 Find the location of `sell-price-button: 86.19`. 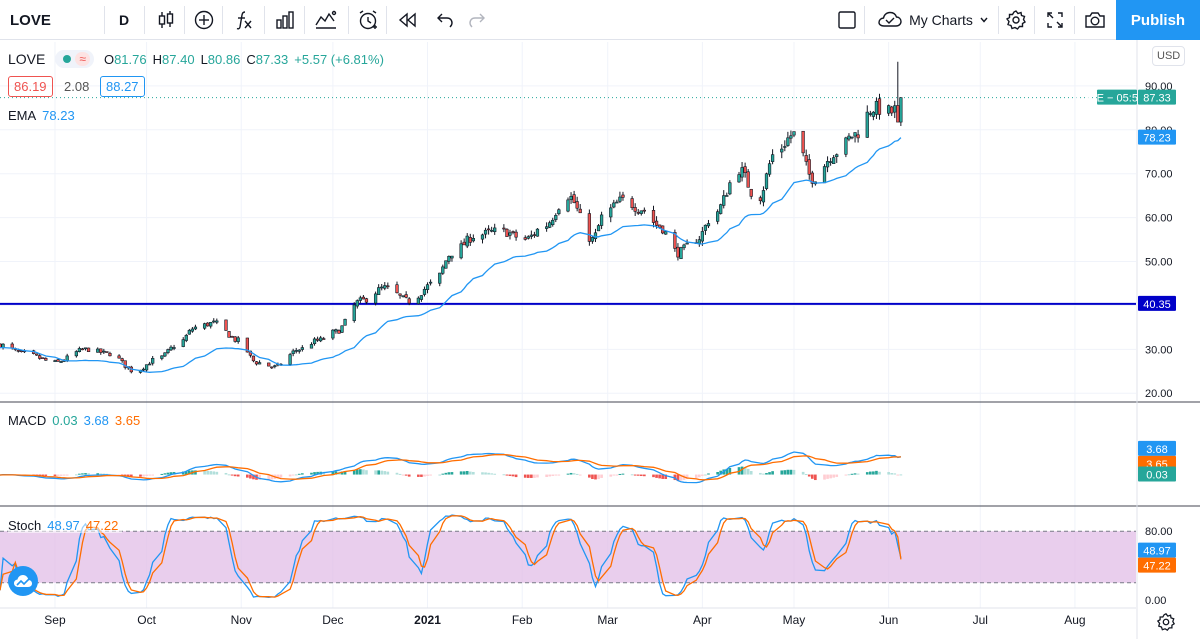

sell-price-button: 86.19 is located at coordinates (30, 86).